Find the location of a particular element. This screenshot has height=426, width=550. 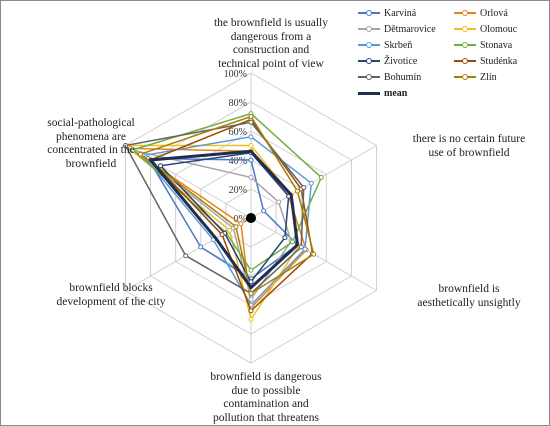

legend-item-6: Životice is located at coordinates (406, 61).